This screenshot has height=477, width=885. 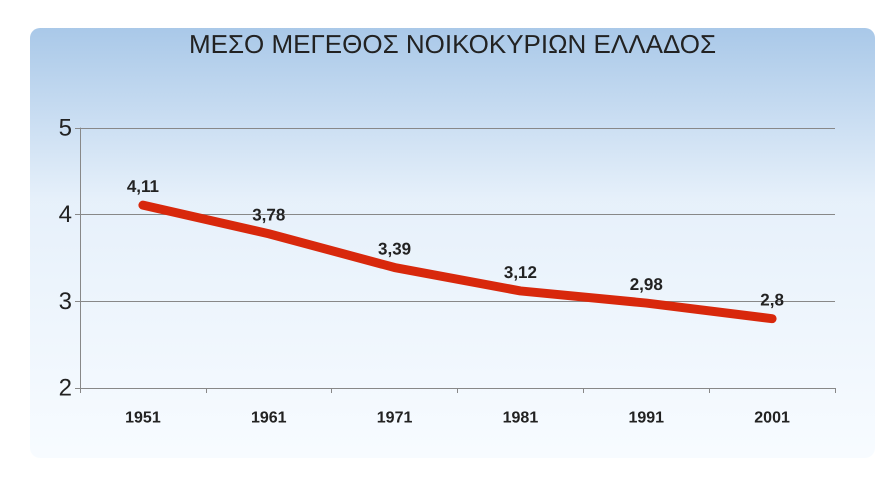 I want to click on data-label: 3,78, so click(x=269, y=215).